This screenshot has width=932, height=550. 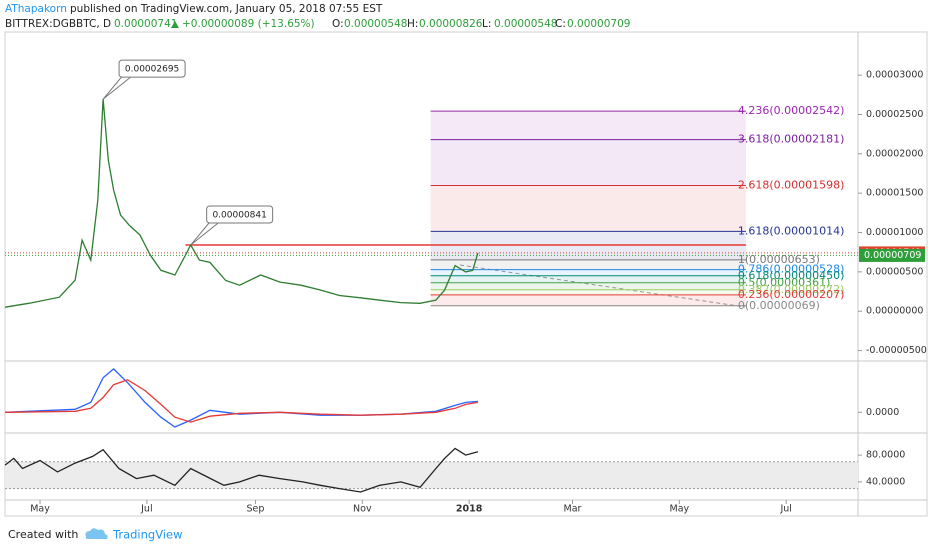 What do you see at coordinates (791, 139) in the screenshot?
I see `fib-label: 3.618(0.00002181)` at bounding box center [791, 139].